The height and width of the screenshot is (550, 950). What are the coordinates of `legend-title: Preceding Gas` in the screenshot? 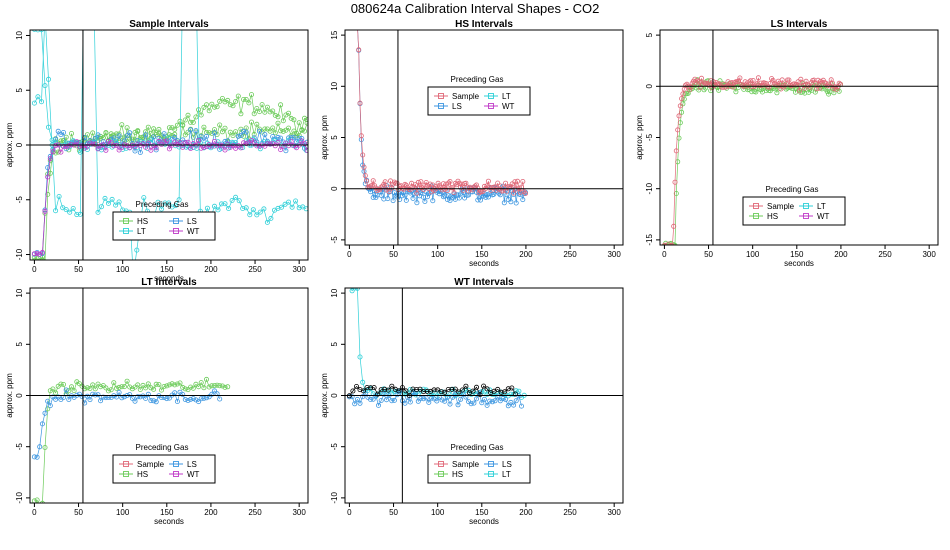 It's located at (477, 79).